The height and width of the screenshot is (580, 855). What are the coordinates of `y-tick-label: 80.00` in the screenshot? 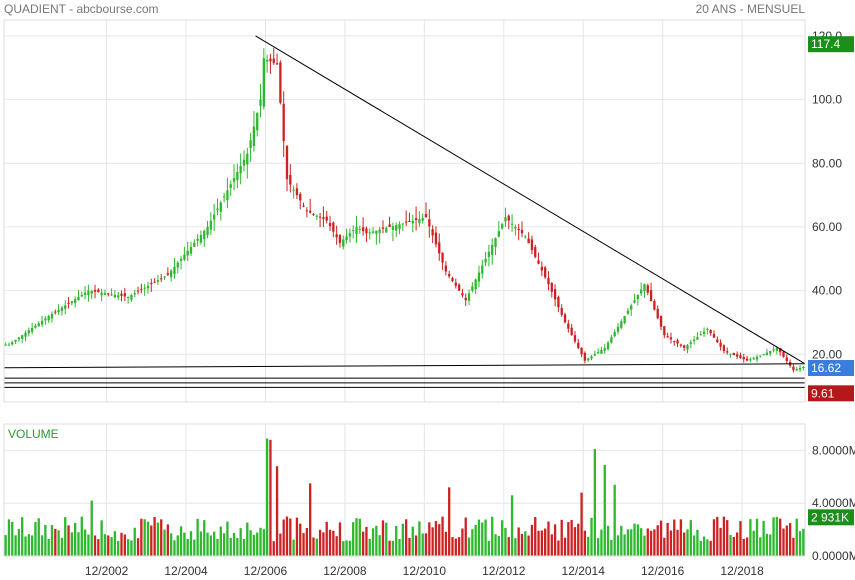 It's located at (827, 163).